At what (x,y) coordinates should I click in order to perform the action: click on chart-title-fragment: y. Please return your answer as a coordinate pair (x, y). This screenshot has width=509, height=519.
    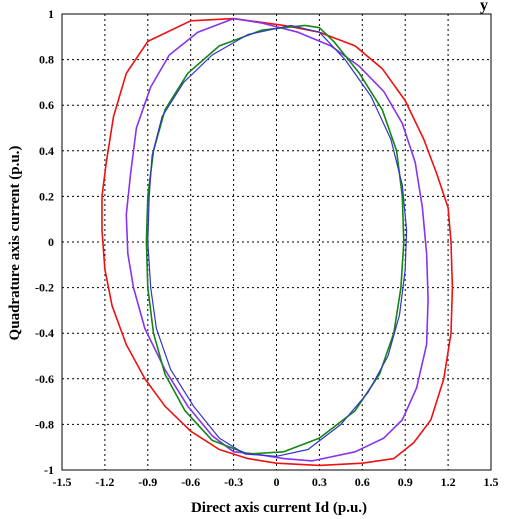
    Looking at the image, I should click on (484, 7).